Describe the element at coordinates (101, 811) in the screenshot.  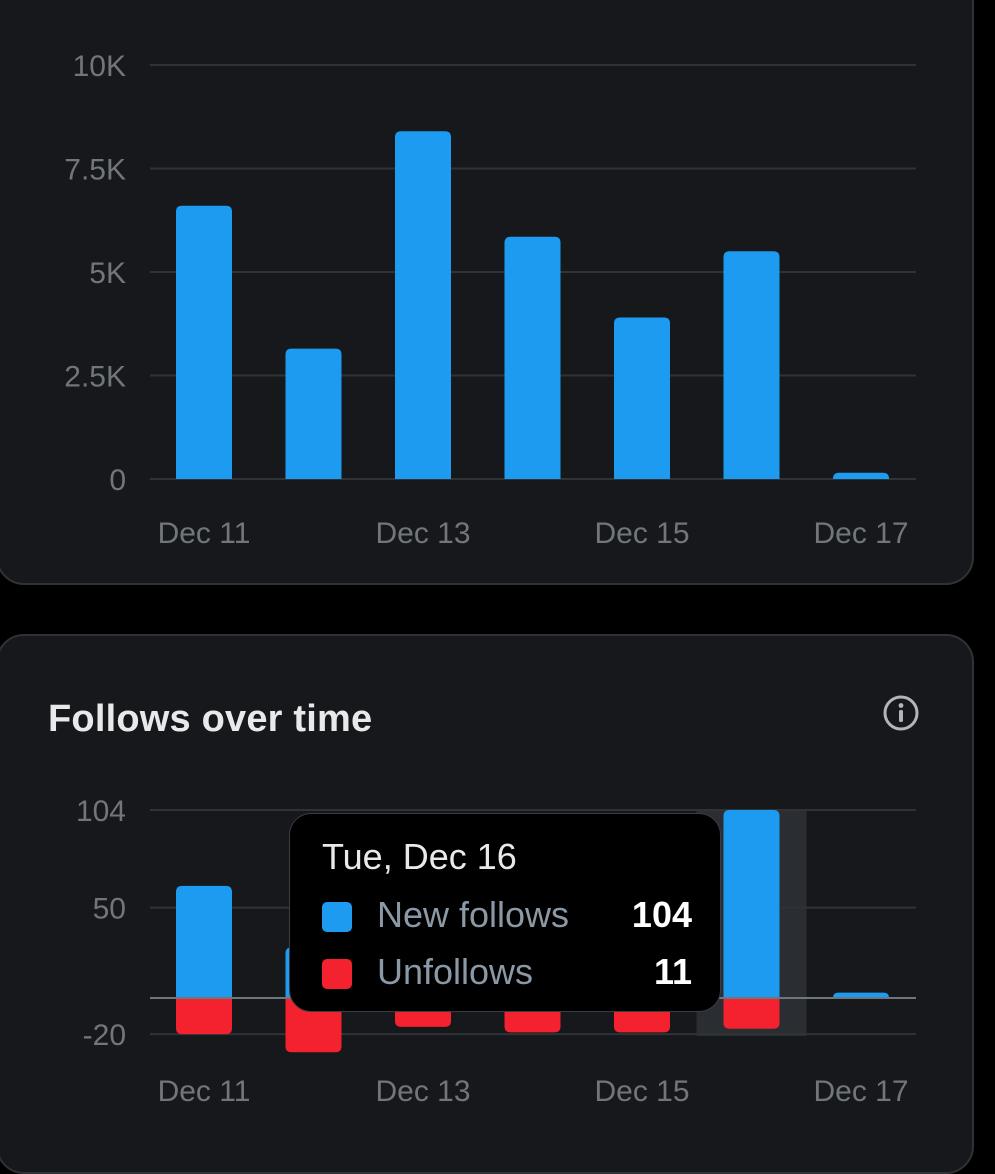
I see `y-tick-label: 104` at that location.